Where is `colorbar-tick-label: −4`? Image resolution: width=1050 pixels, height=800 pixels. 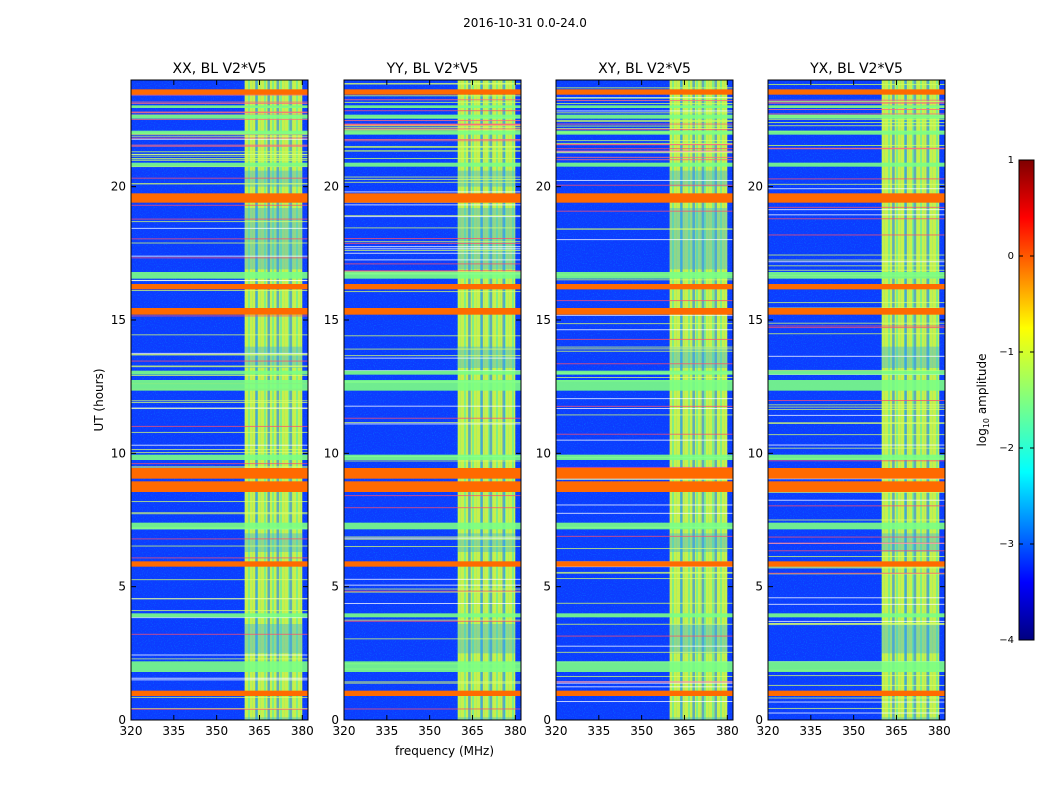
colorbar-tick-label: −4 is located at coordinates (1006, 640).